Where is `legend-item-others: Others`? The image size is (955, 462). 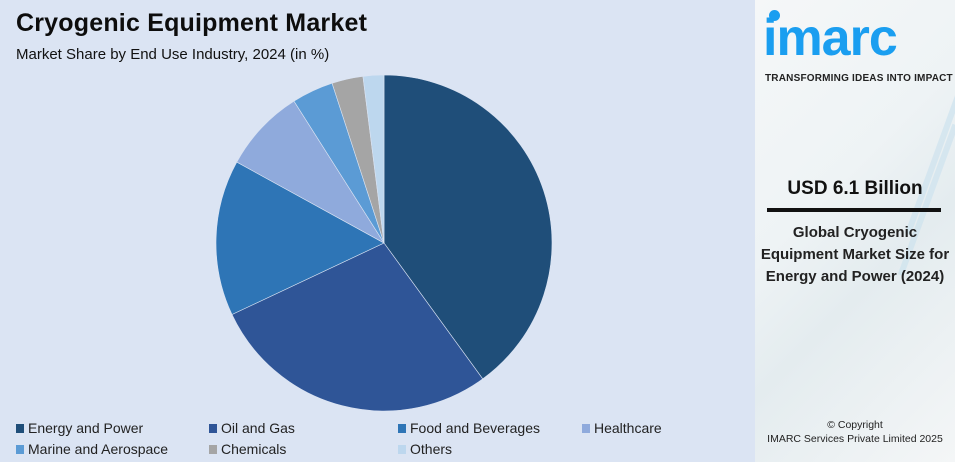 legend-item-others: Others is located at coordinates (425, 449).